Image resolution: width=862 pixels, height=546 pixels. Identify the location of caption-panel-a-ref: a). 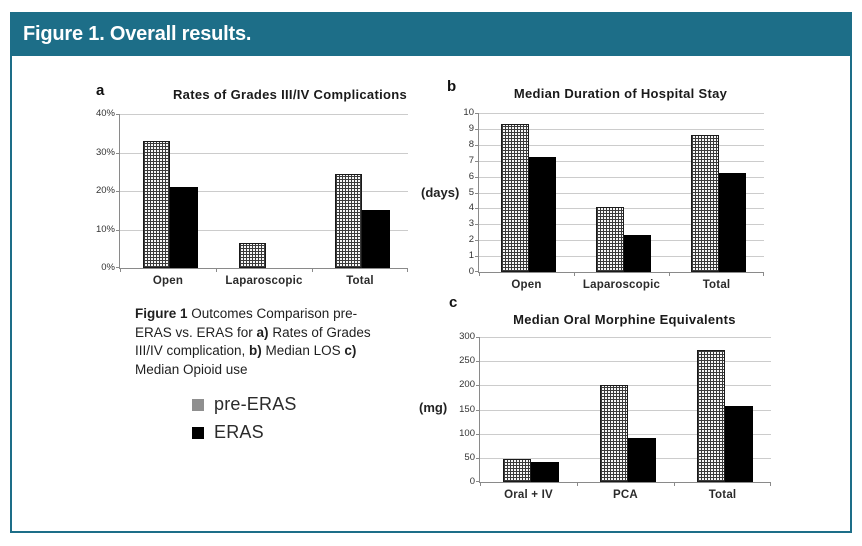
(262, 332).